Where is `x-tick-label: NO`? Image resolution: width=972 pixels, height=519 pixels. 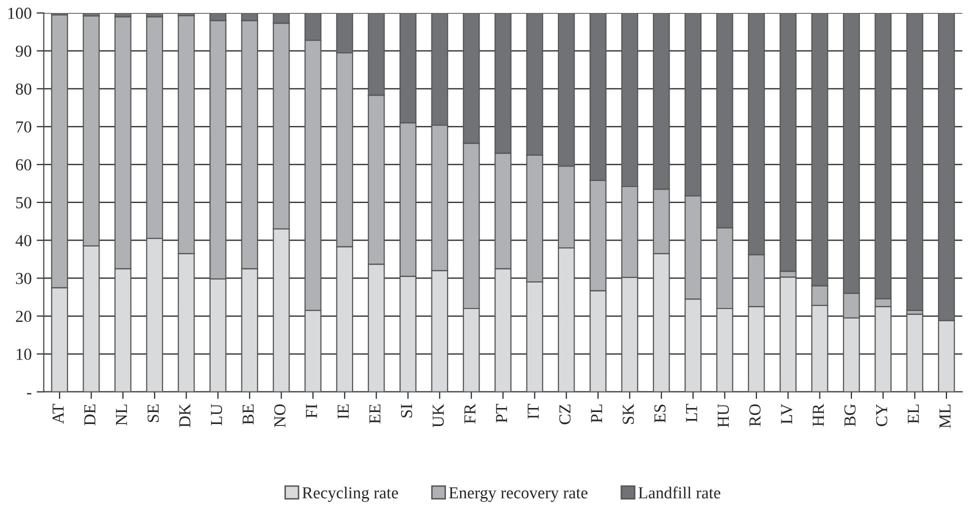
x-tick-label: NO is located at coordinates (280, 416).